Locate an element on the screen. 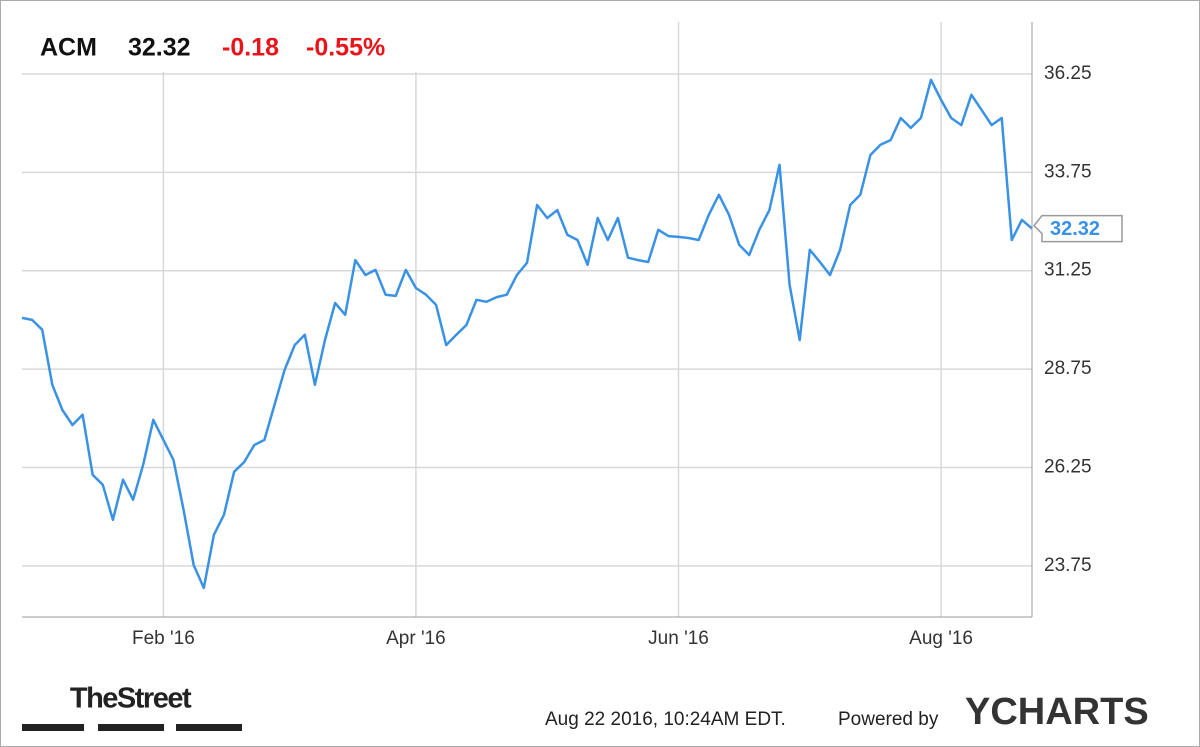 Image resolution: width=1200 pixels, height=747 pixels. y-tick-label: 26.25 is located at coordinates (1068, 466).